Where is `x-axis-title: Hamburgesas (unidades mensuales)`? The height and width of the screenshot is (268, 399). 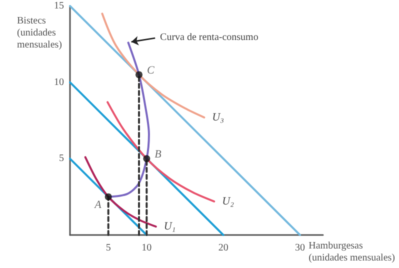 x-axis-title: Hamburgesas (unidades mensuales) is located at coordinates (352, 252).